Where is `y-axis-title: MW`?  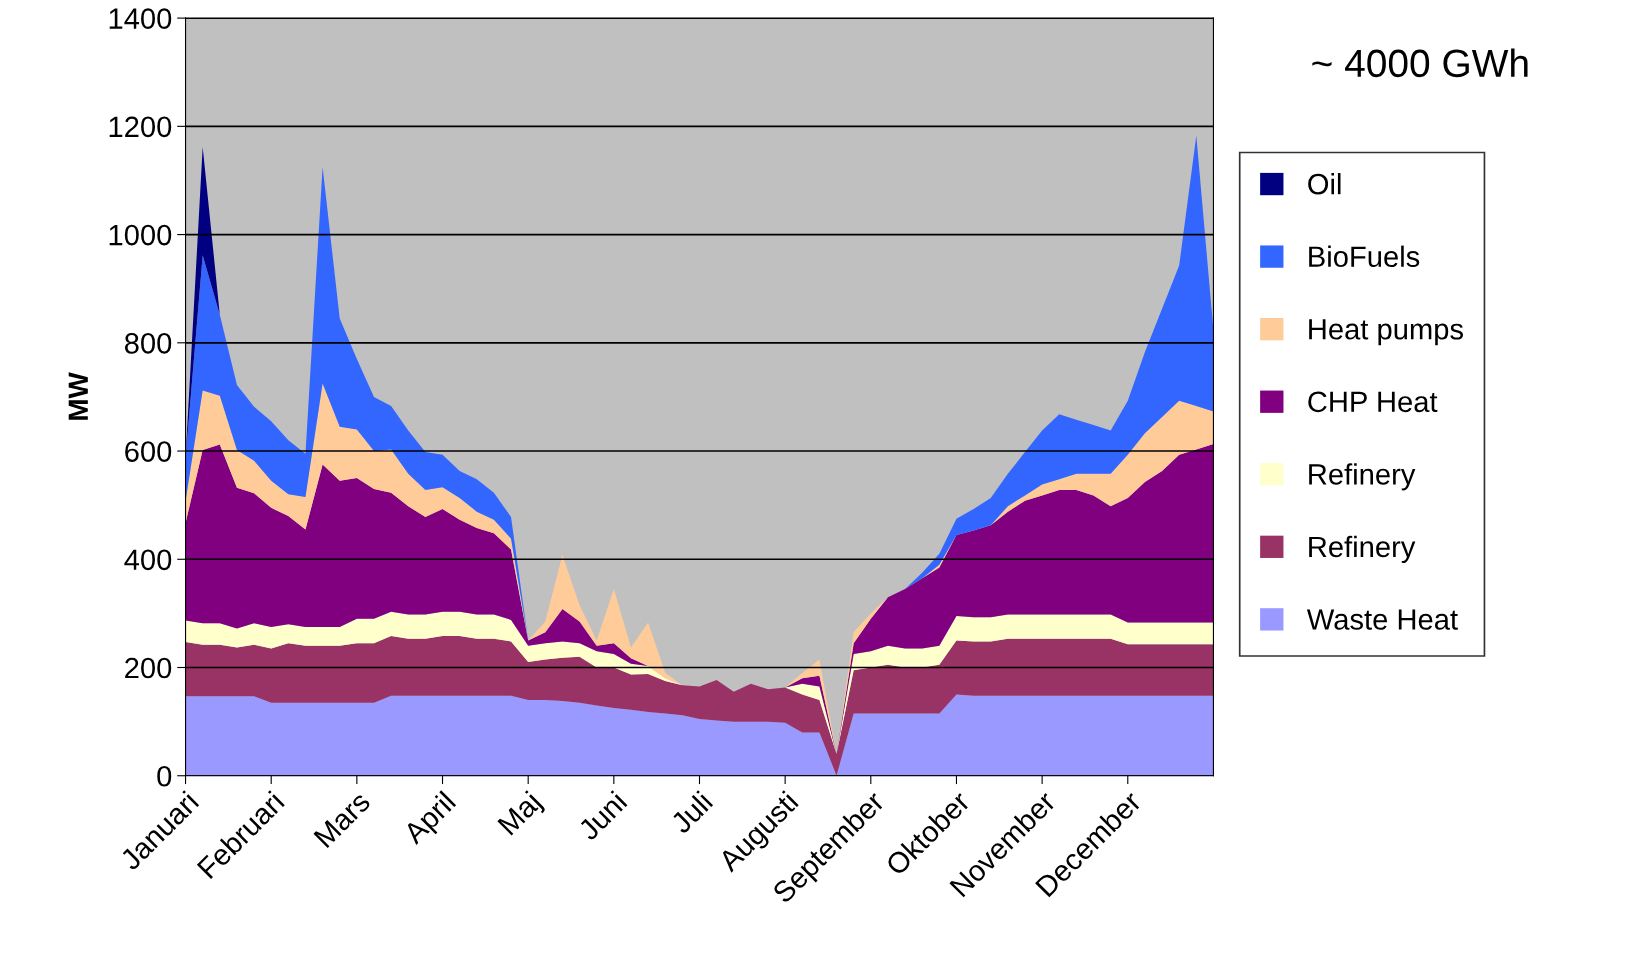
y-axis-title: MW is located at coordinates (78, 396).